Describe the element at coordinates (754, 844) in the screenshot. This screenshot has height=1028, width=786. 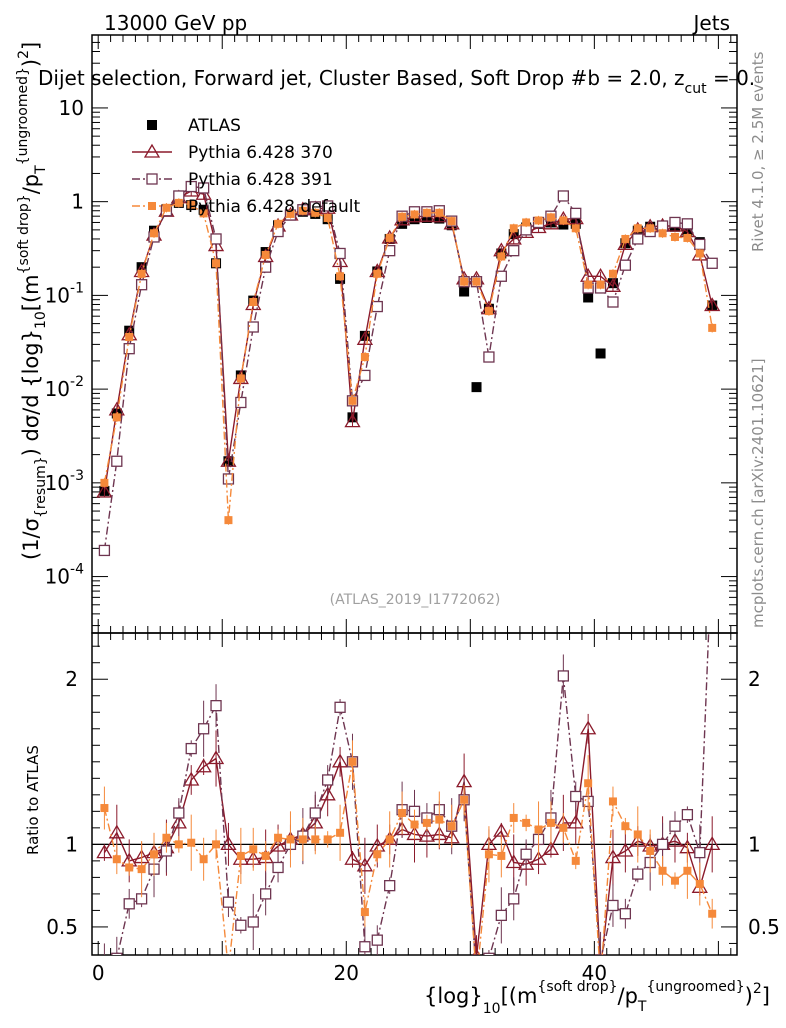
I see `y-tick-label-ratio-right: 1` at that location.